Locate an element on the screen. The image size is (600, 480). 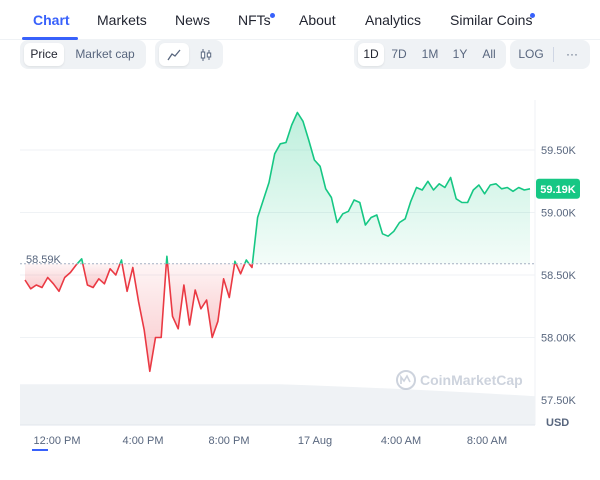
similar-coins-new-dot is located at coordinates (532, 15).